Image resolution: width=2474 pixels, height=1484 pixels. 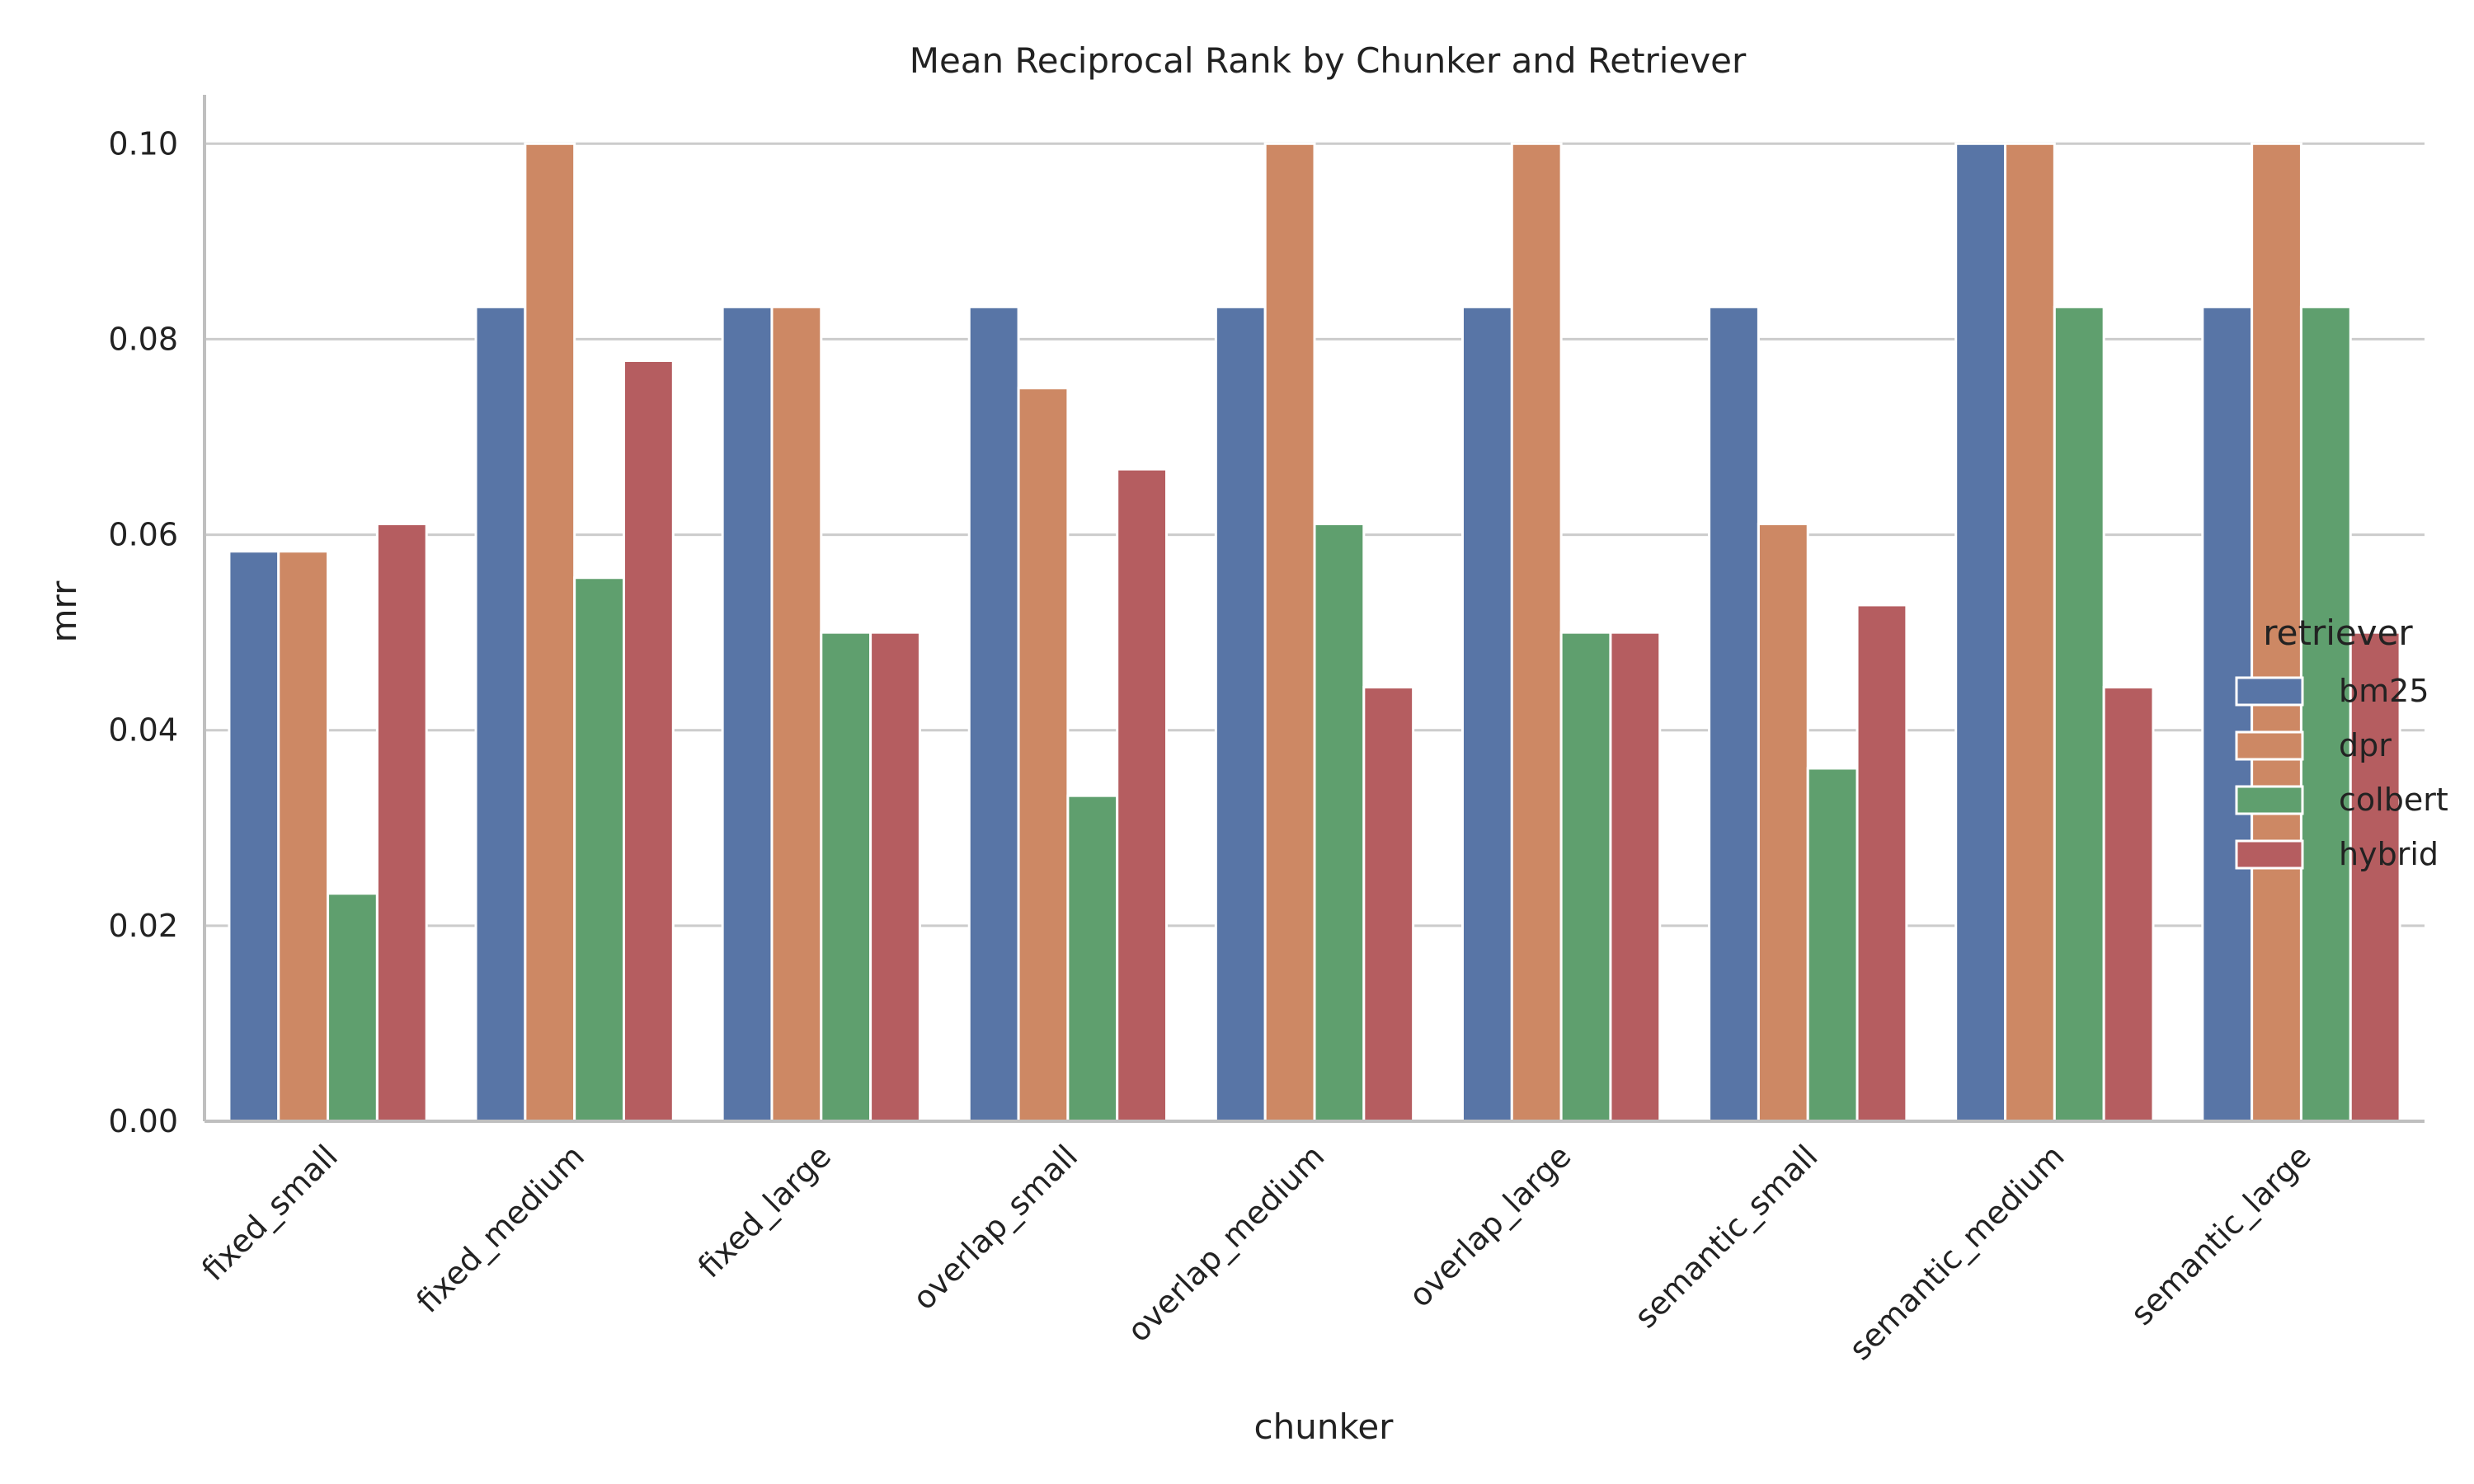 I want to click on x-tick-label: fixed_large, so click(x=764, y=1211).